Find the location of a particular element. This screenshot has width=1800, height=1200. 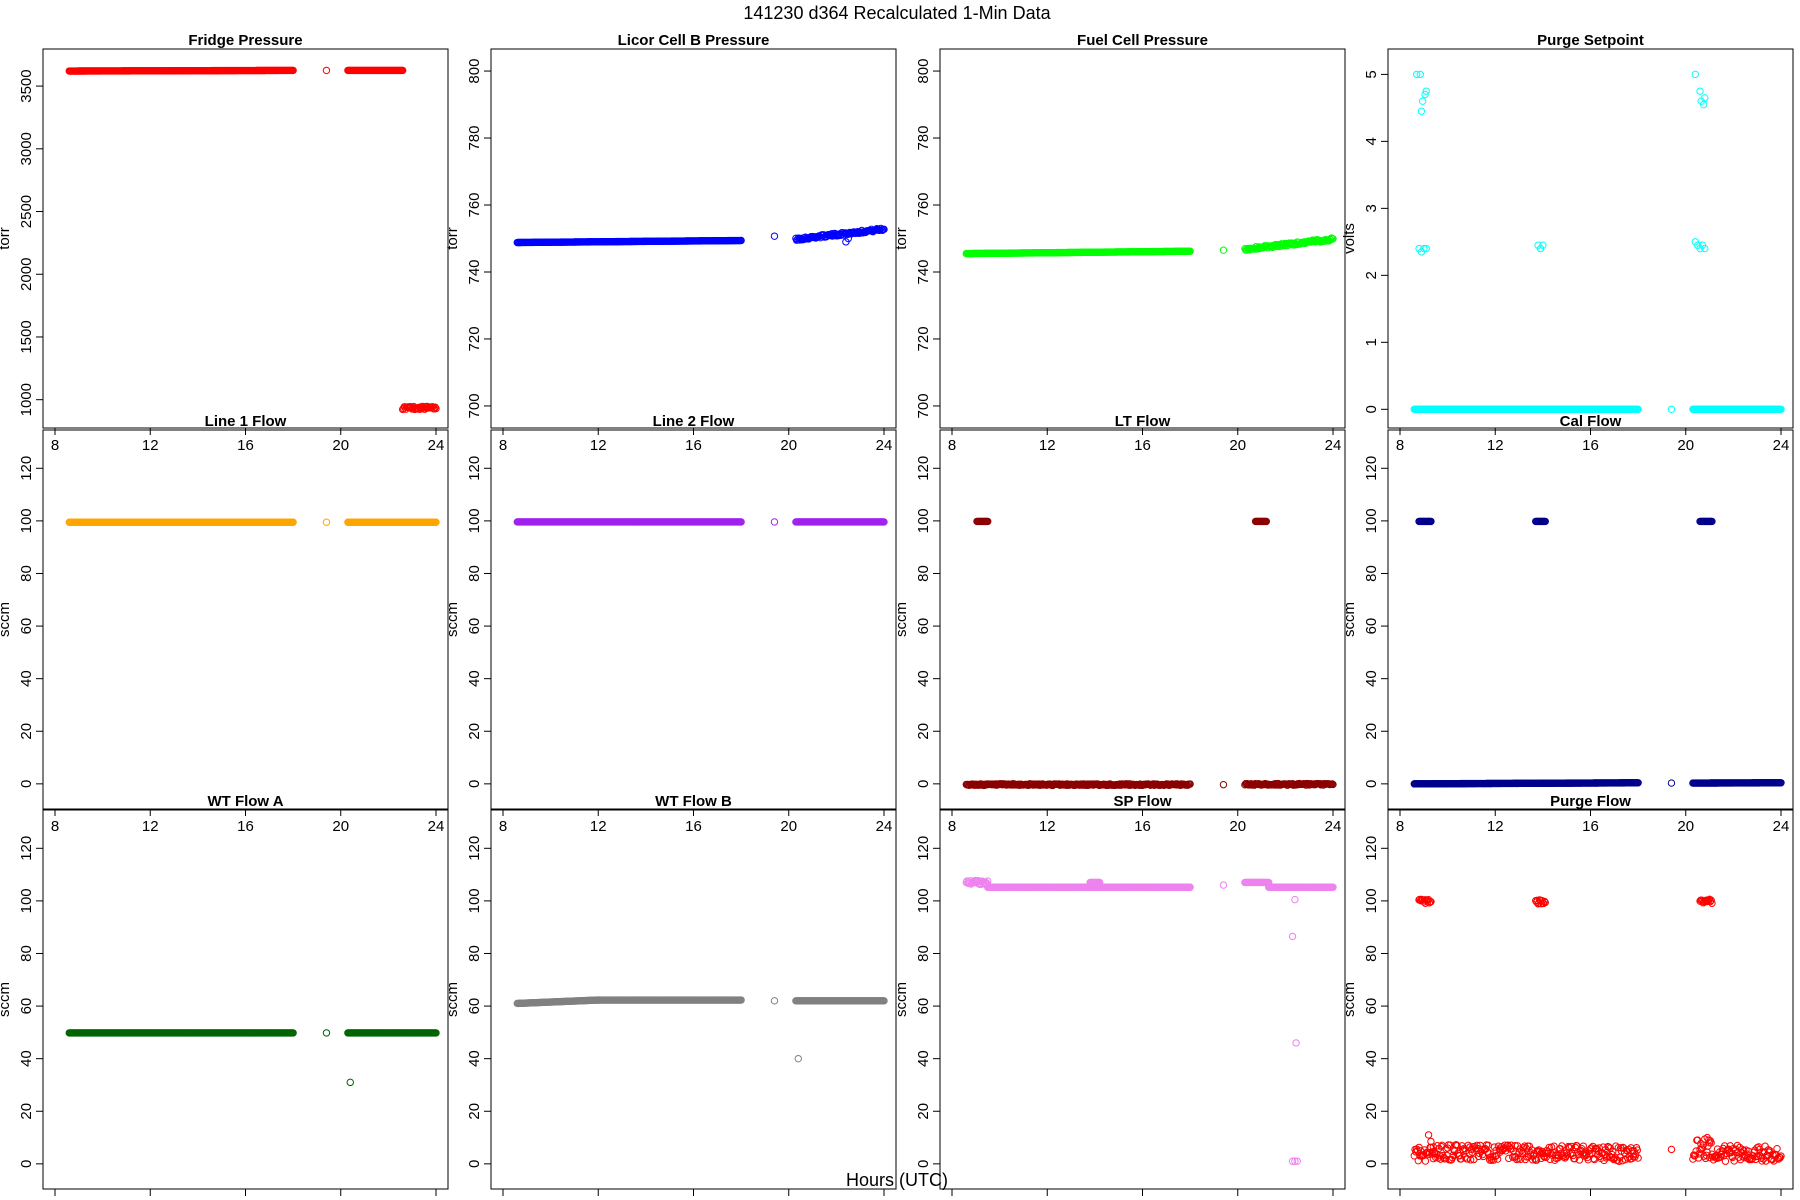

y-tick-label: 1500 is located at coordinates (26, 336).